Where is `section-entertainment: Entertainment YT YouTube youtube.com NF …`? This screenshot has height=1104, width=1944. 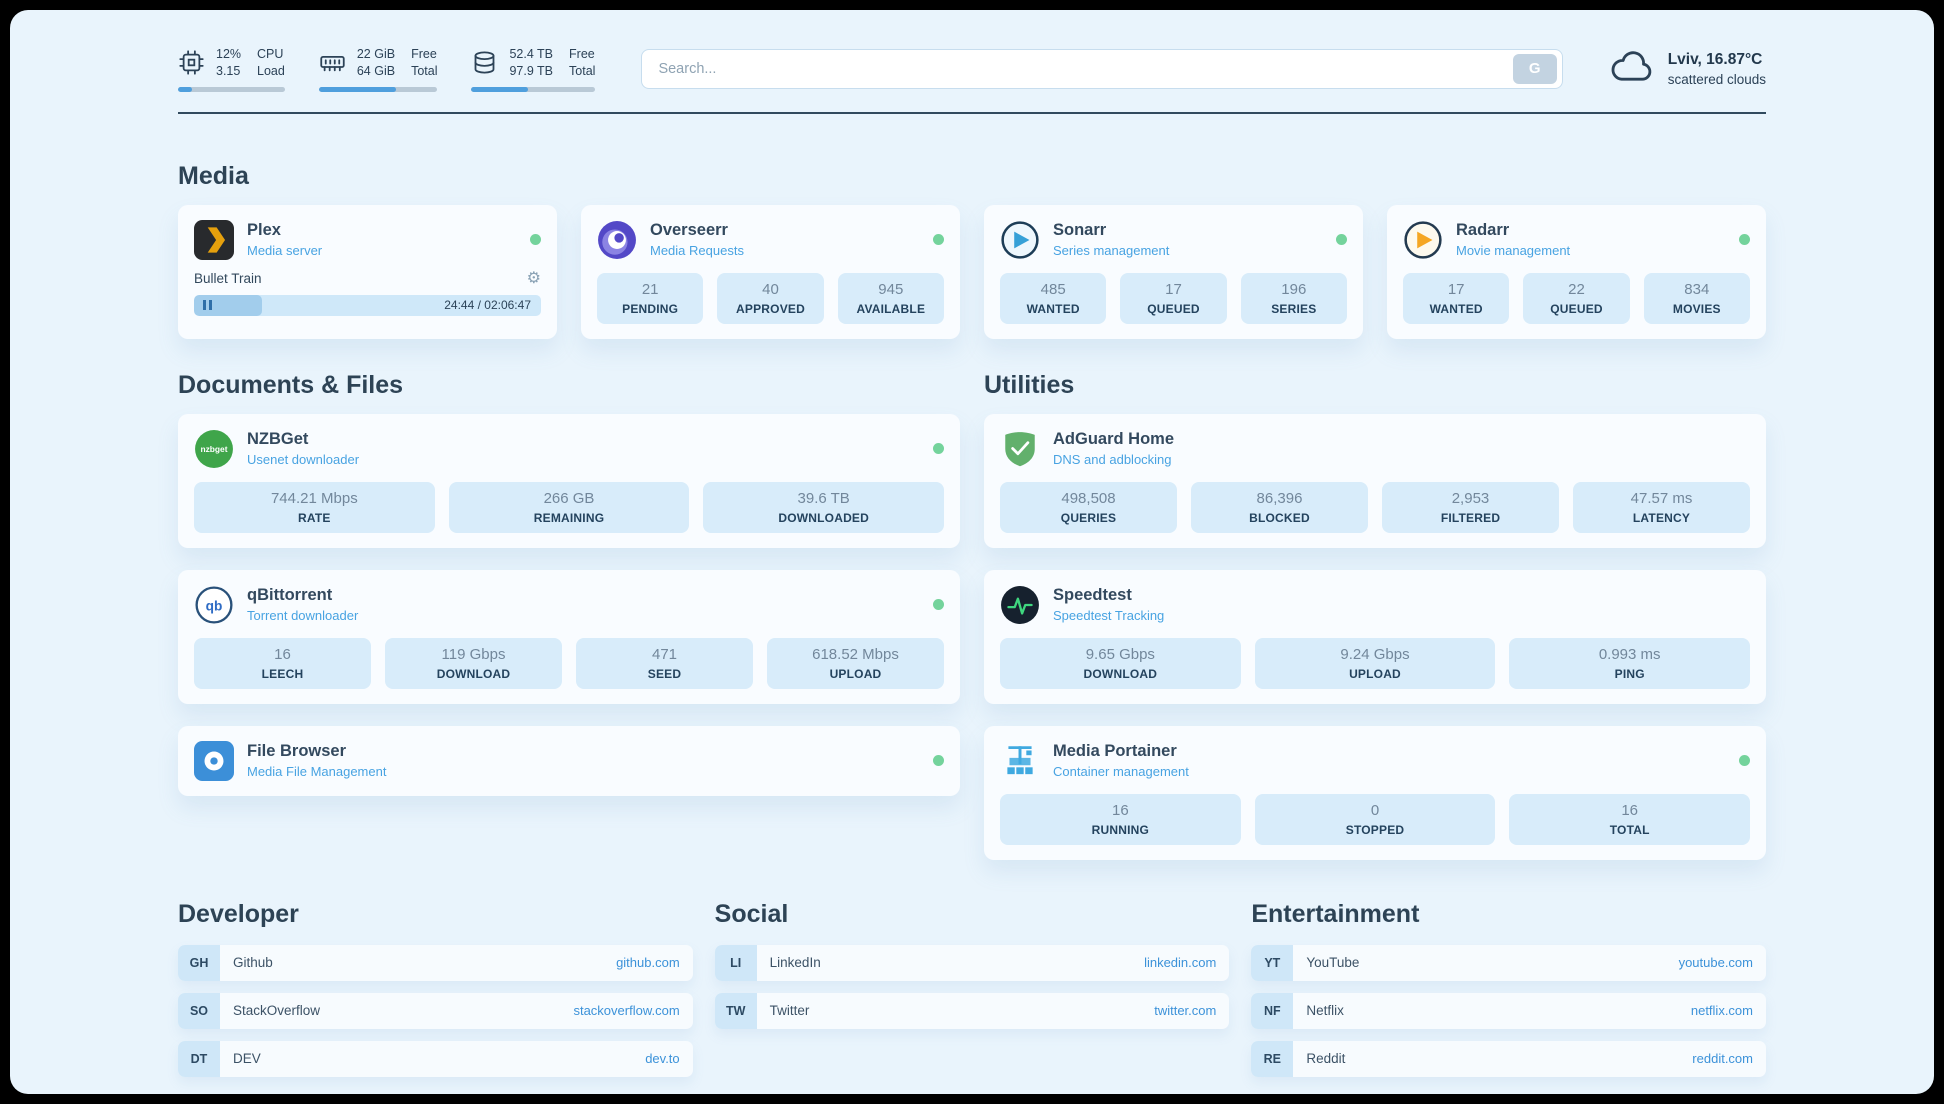
section-entertainment: Entertainment YT YouTube youtube.com NF … is located at coordinates (1508, 988).